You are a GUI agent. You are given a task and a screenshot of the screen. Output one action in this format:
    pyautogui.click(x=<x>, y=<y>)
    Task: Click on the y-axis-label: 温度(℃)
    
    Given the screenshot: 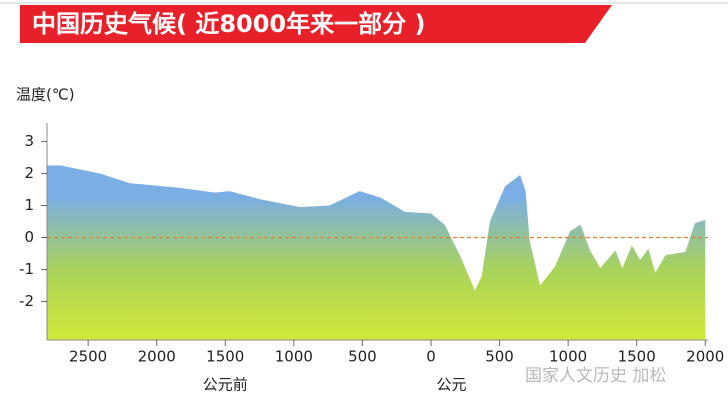 What is the action you would take?
    pyautogui.click(x=45, y=95)
    